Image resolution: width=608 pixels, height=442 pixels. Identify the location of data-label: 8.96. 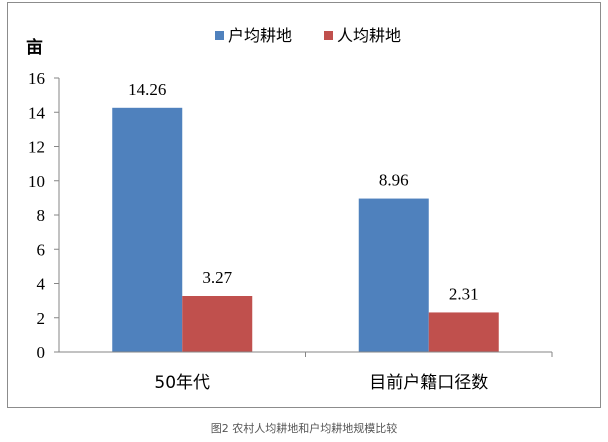
(394, 180).